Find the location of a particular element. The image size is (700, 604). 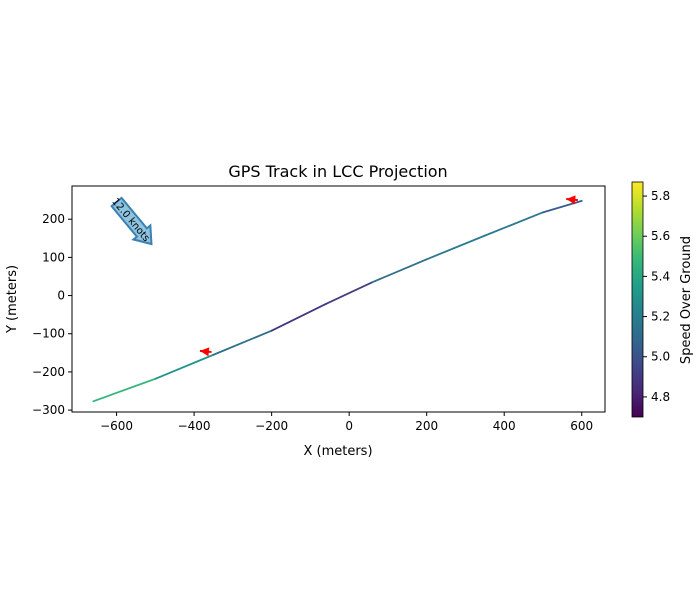

y-tick-label: 0 is located at coordinates (61, 296).